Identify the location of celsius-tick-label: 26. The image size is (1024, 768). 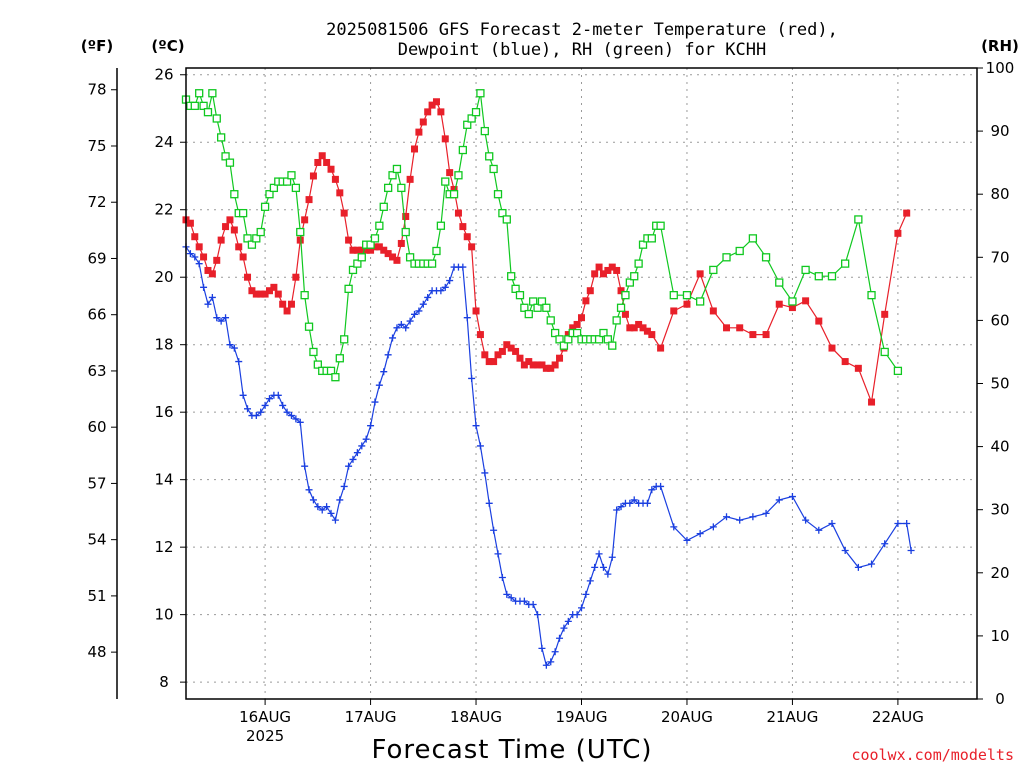
(163, 75).